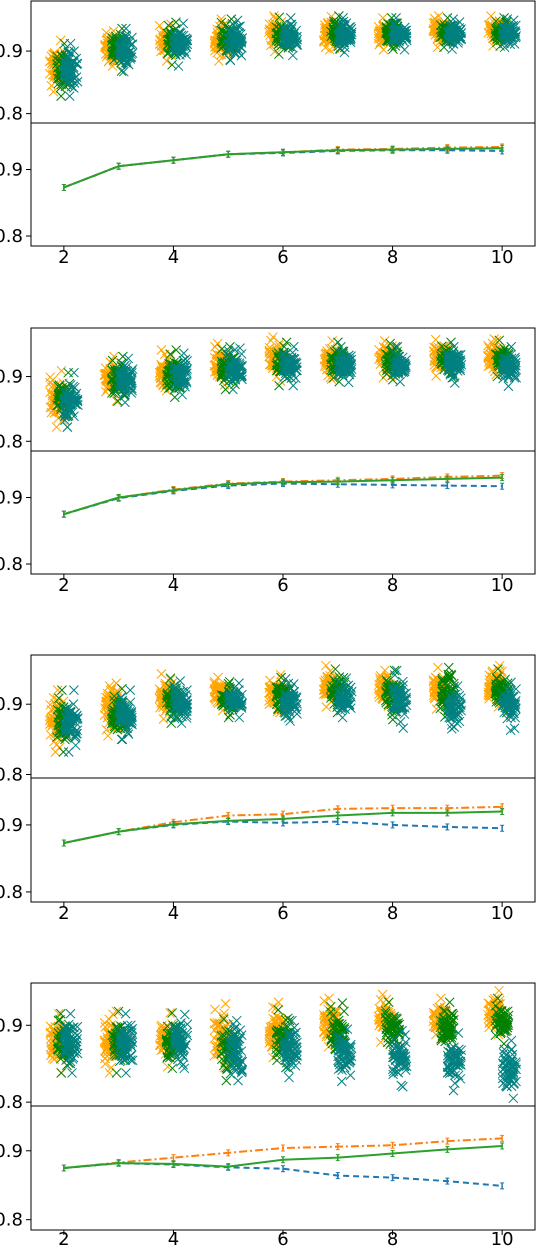 The height and width of the screenshot is (1248, 536). What do you see at coordinates (11, 892) in the screenshot?
I see `panel-3-line-ytick-label: 0.8` at bounding box center [11, 892].